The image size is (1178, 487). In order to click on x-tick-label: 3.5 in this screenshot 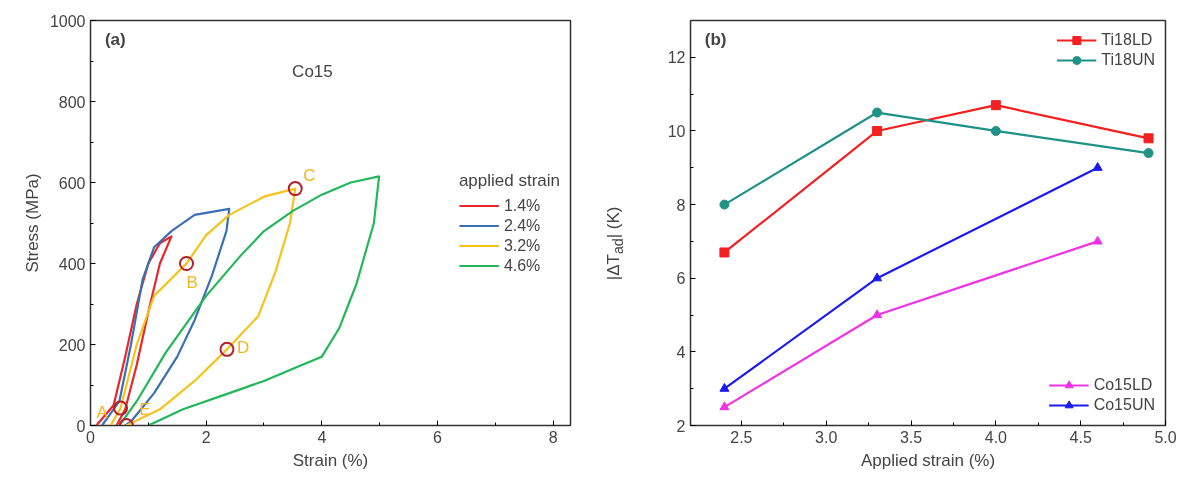, I will do `click(911, 437)`.